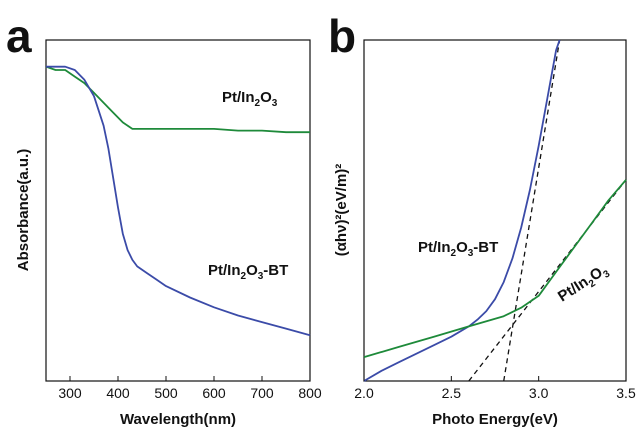 This screenshot has height=435, width=637. Describe the element at coordinates (584, 284) in the screenshot. I see `series-label-pt-in2o3-b: Pt/In2O3` at that location.